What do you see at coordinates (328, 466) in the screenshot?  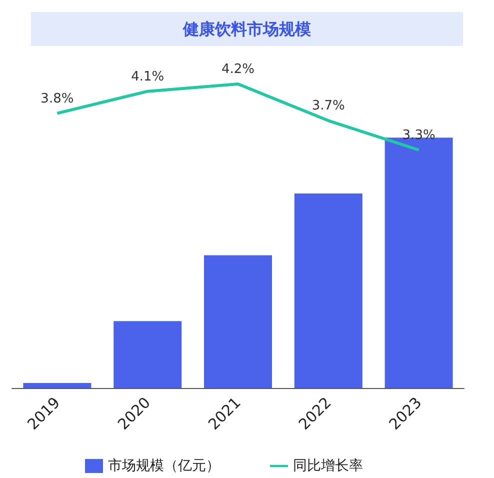 I see `legend-label: 同比增长率` at bounding box center [328, 466].